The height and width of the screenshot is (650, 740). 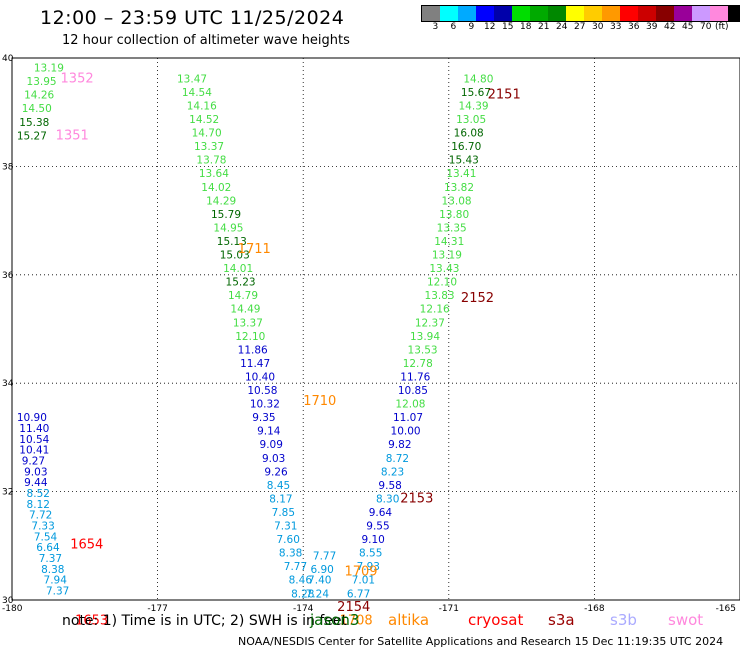 What do you see at coordinates (77, 78) in the screenshot?
I see `pass-label-1352: 1352` at bounding box center [77, 78].